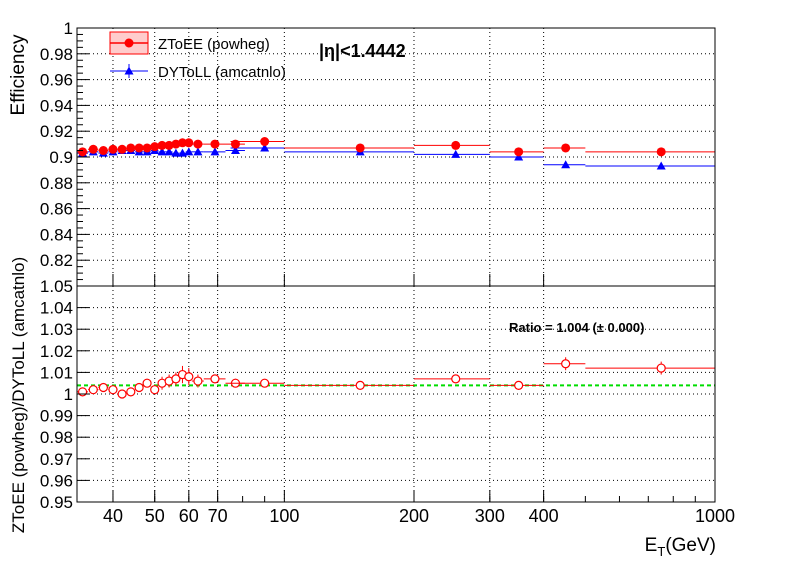  Describe the element at coordinates (197, 56) in the screenshot. I see `legend: ZToEE (powheg) DYToLL (amcatnlo)` at that location.